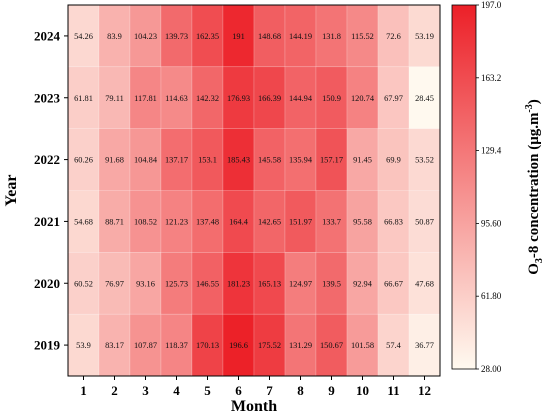 This screenshot has width=550, height=416. Describe the element at coordinates (363, 283) in the screenshot. I see `heatmap-cell-value: 92.94` at that location.